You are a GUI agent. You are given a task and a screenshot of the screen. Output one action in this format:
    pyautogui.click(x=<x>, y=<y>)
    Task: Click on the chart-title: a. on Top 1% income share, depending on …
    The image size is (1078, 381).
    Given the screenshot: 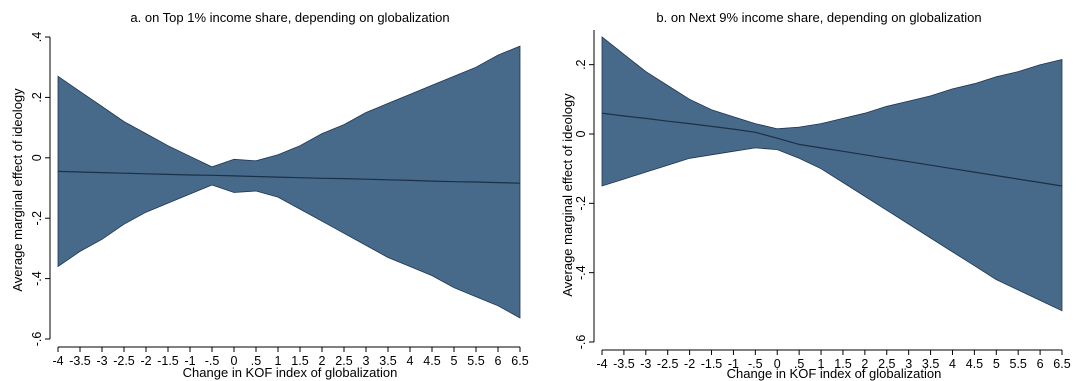 What is the action you would take?
    pyautogui.click(x=289, y=17)
    